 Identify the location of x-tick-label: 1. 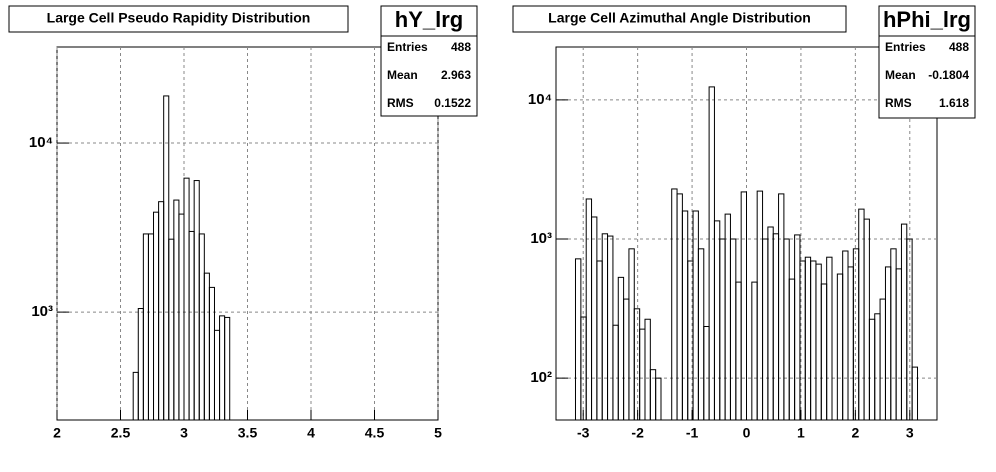
(801, 433).